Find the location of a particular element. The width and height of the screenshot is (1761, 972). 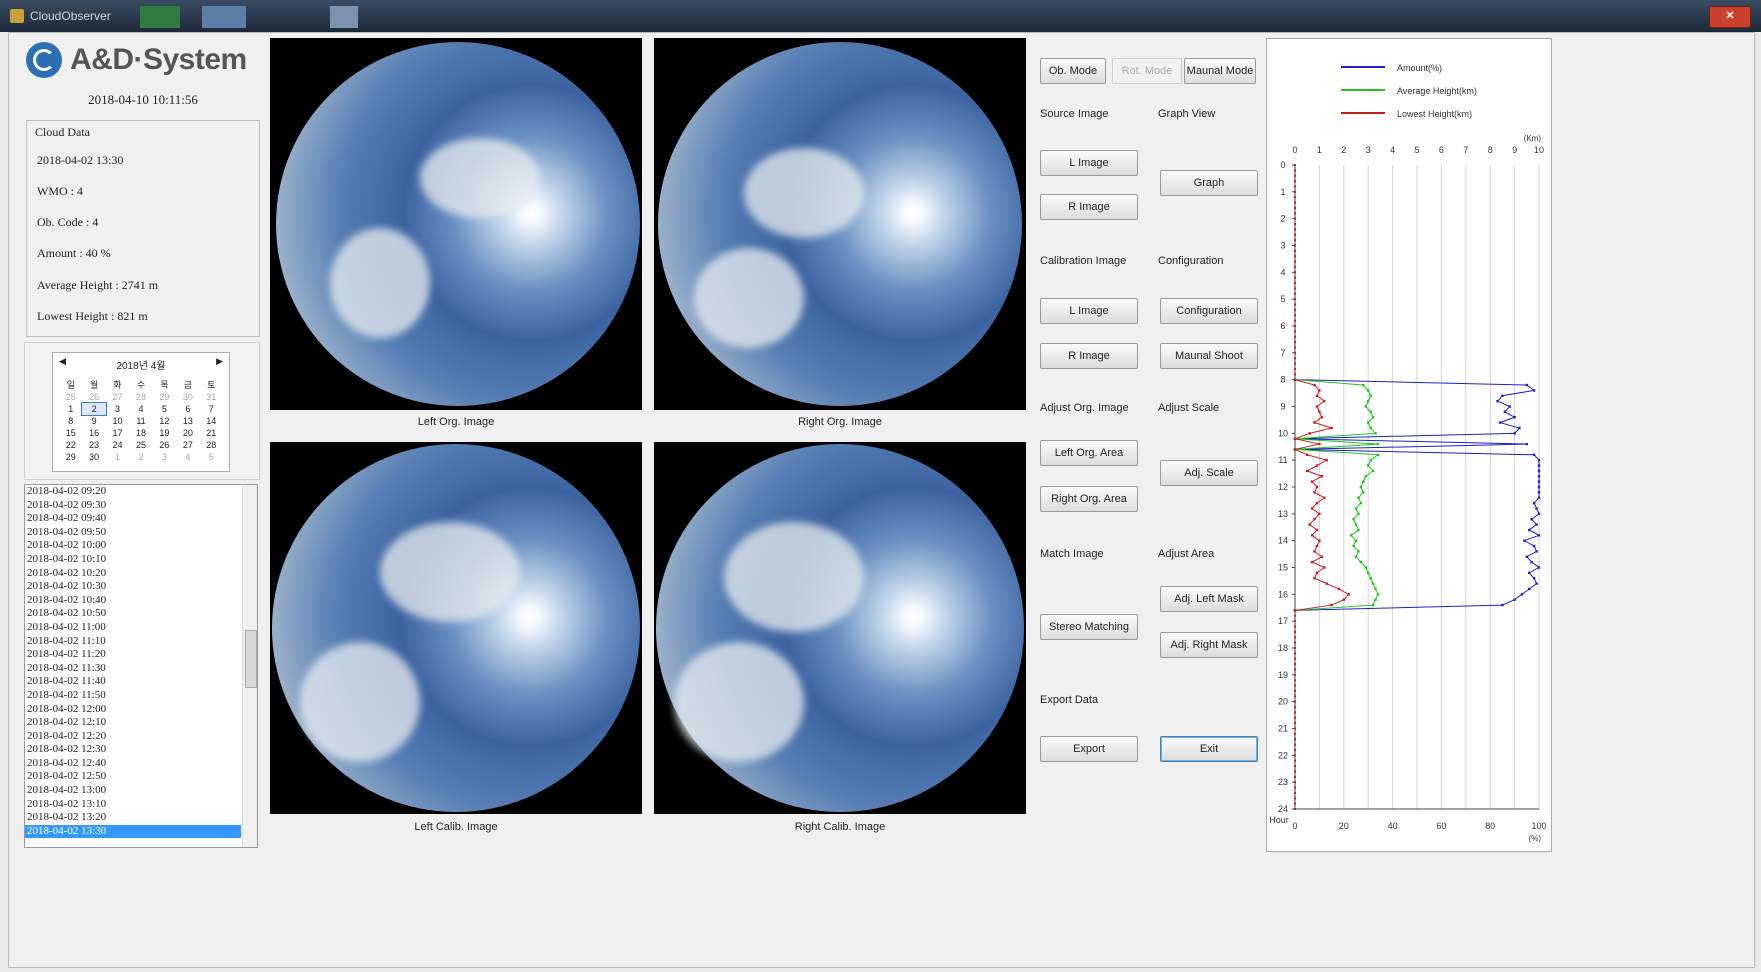

calendar-day: 24 is located at coordinates (117, 445).